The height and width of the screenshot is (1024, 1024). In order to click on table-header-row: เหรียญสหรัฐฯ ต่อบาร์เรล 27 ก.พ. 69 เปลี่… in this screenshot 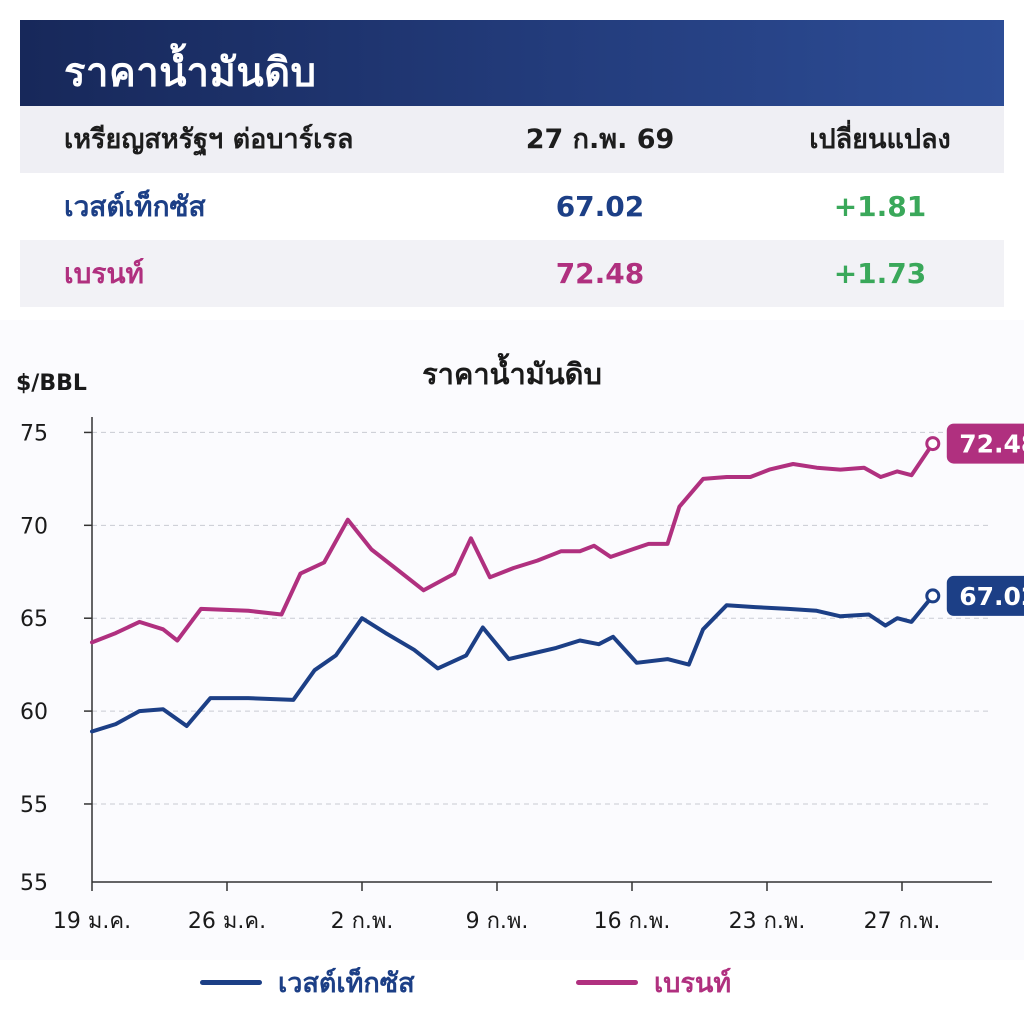, I will do `click(512, 139)`.